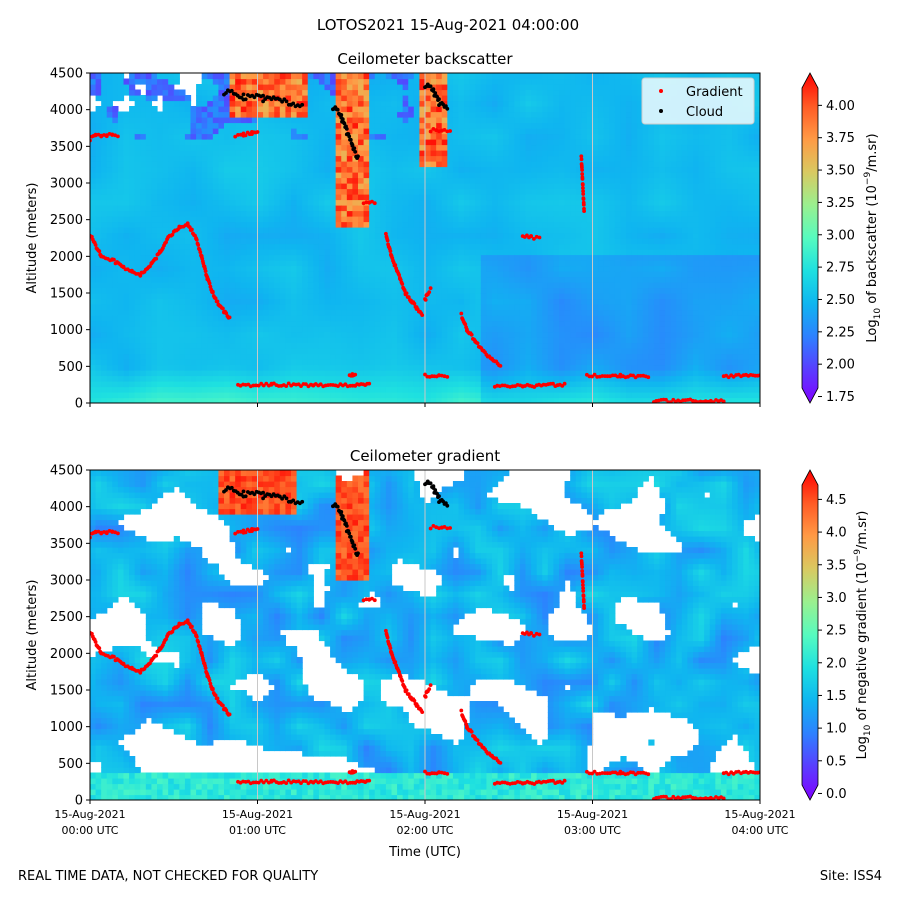 This screenshot has width=900, height=900. I want to click on panel2-yticks: 0 500 1000 1500 2000 2500 3000 3500 4000 4500, so click(70, 636).